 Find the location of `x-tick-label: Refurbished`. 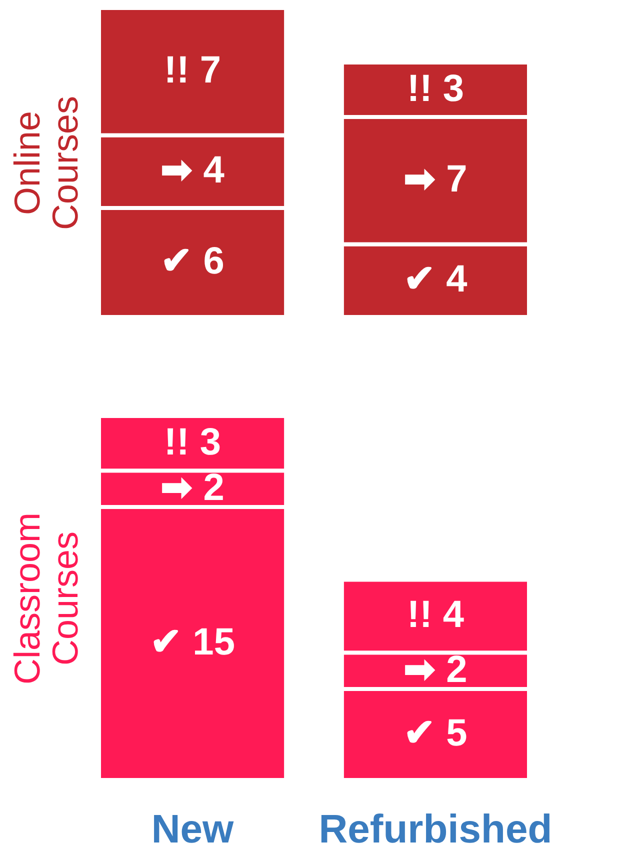

x-tick-label: Refurbished is located at coordinates (435, 830).